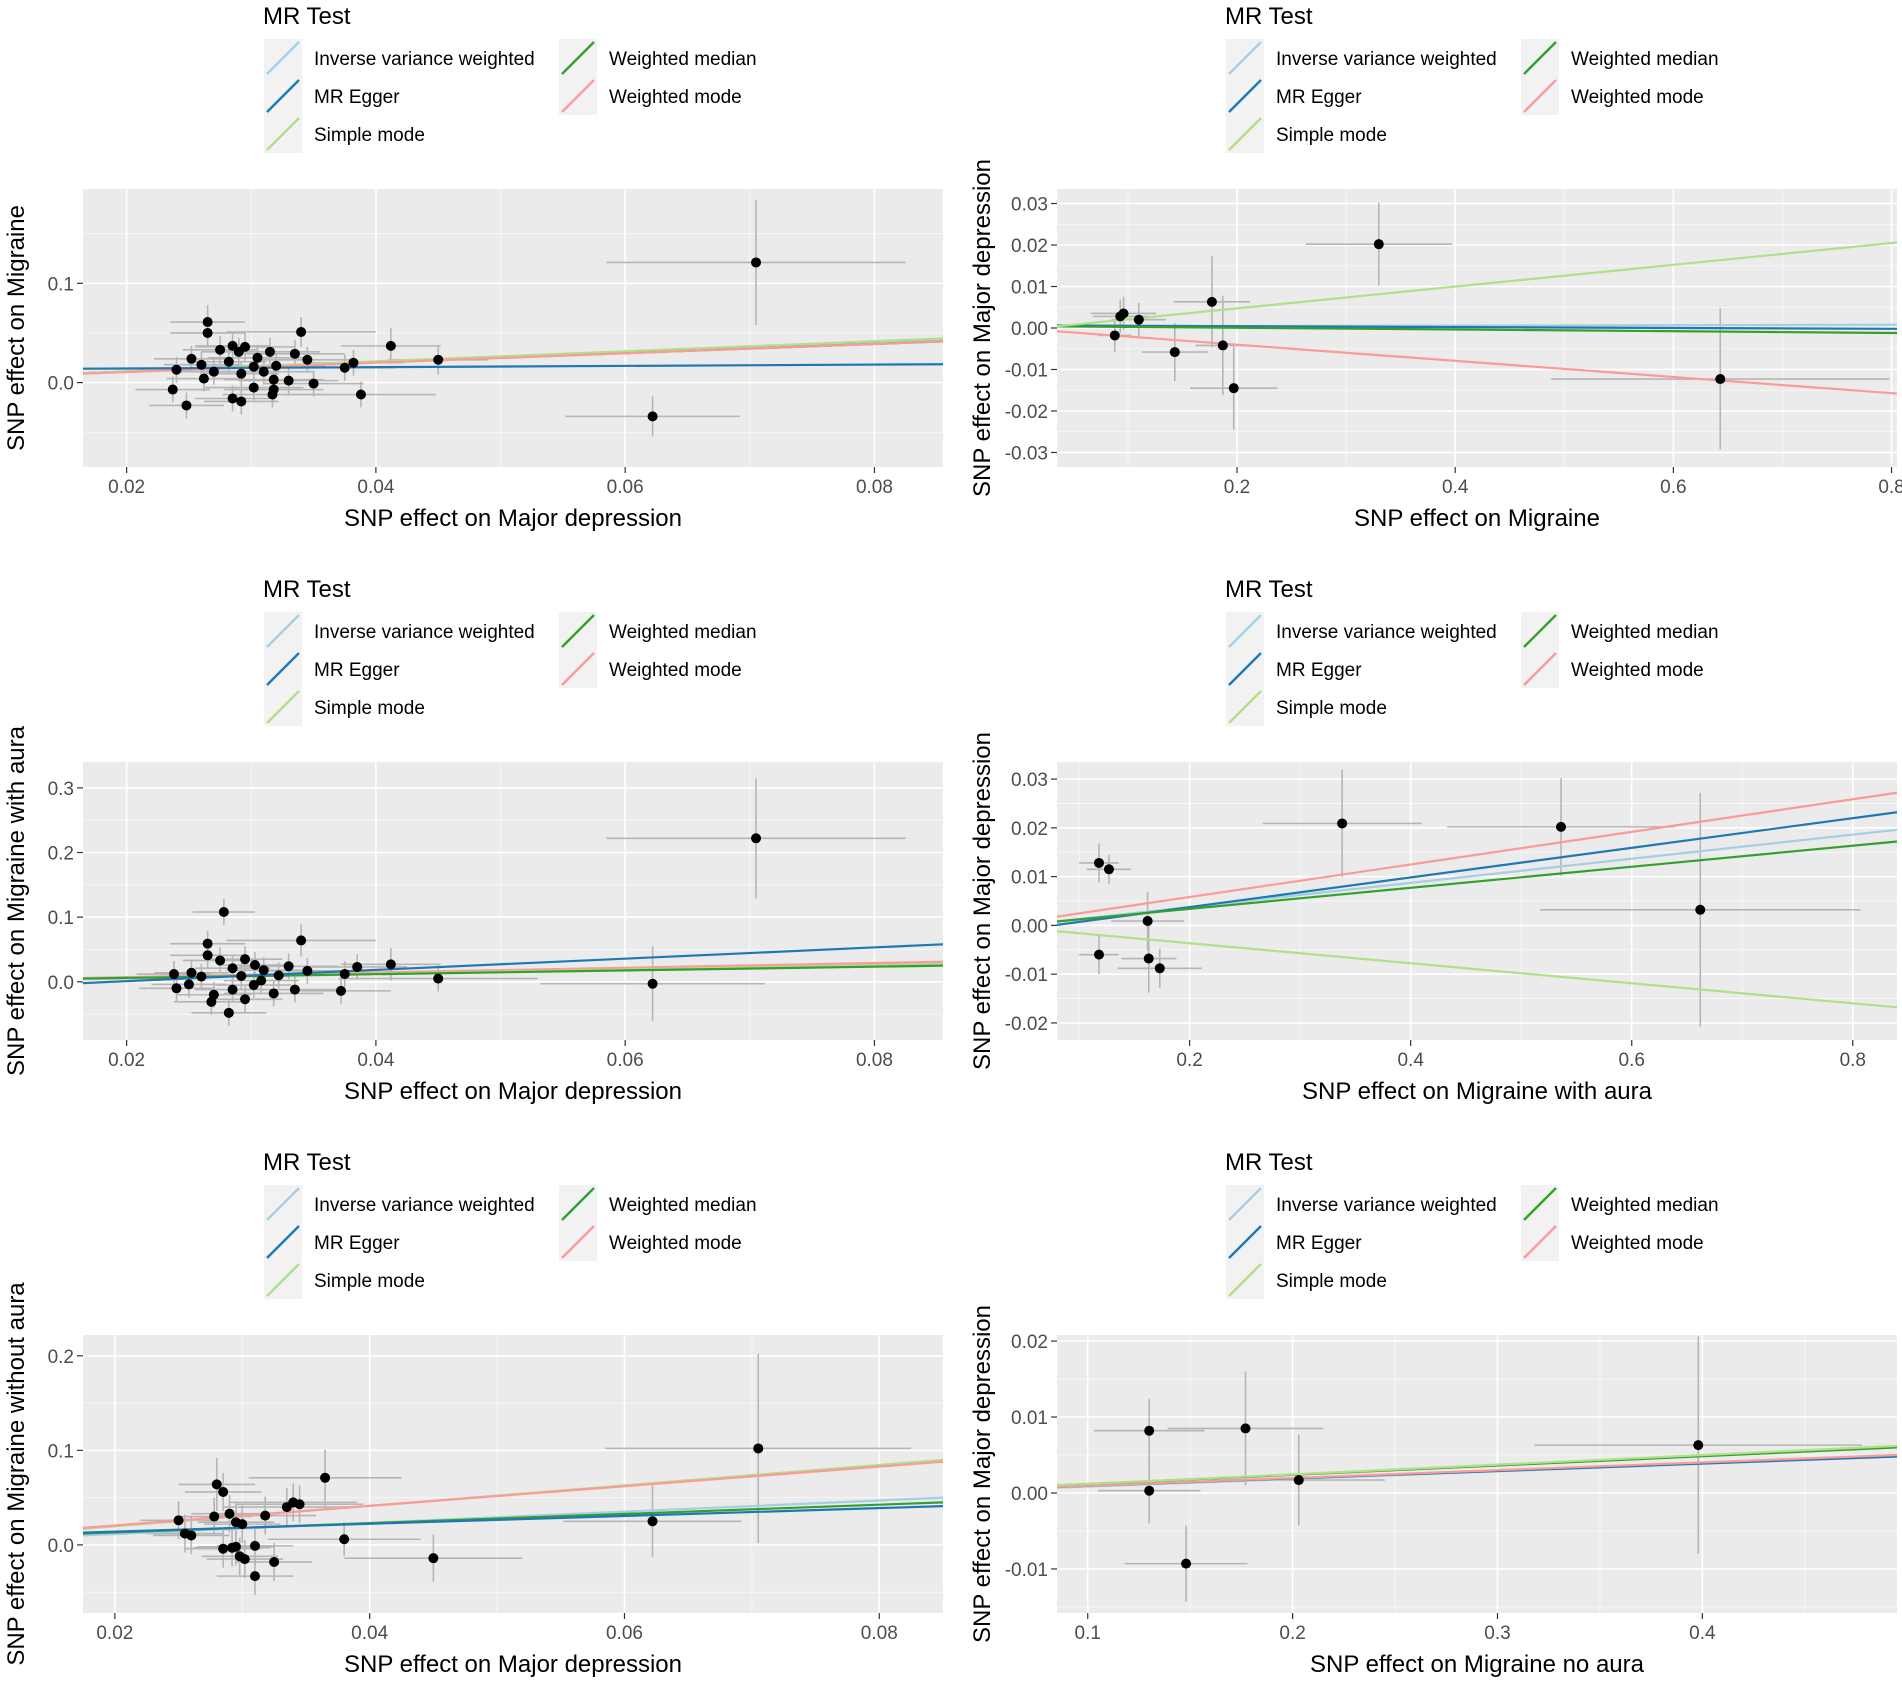  What do you see at coordinates (1455, 487) in the screenshot?
I see `x-tick-label: 0.4` at bounding box center [1455, 487].